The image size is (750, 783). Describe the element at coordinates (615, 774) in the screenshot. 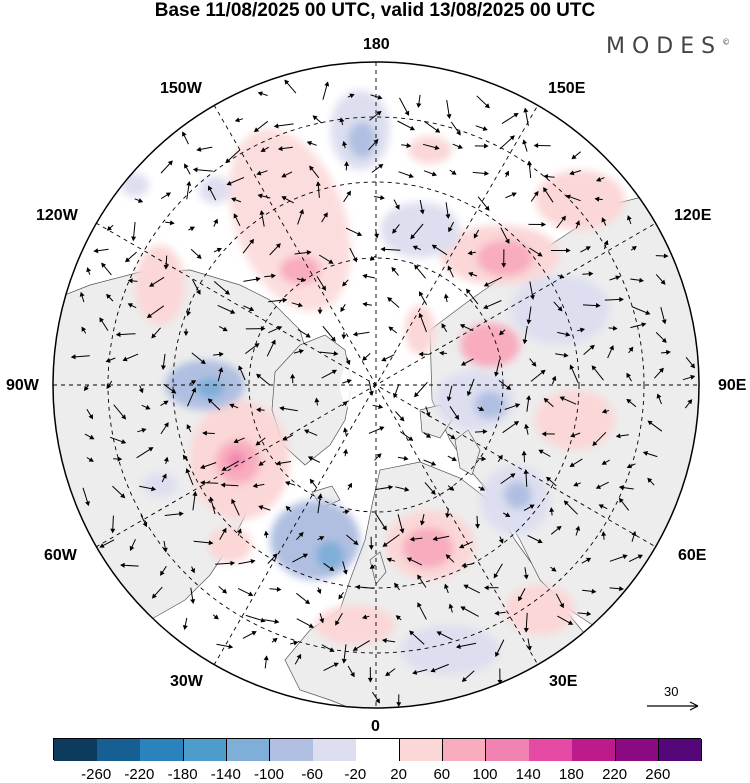

I see `colorbar-tick-label: 220` at that location.